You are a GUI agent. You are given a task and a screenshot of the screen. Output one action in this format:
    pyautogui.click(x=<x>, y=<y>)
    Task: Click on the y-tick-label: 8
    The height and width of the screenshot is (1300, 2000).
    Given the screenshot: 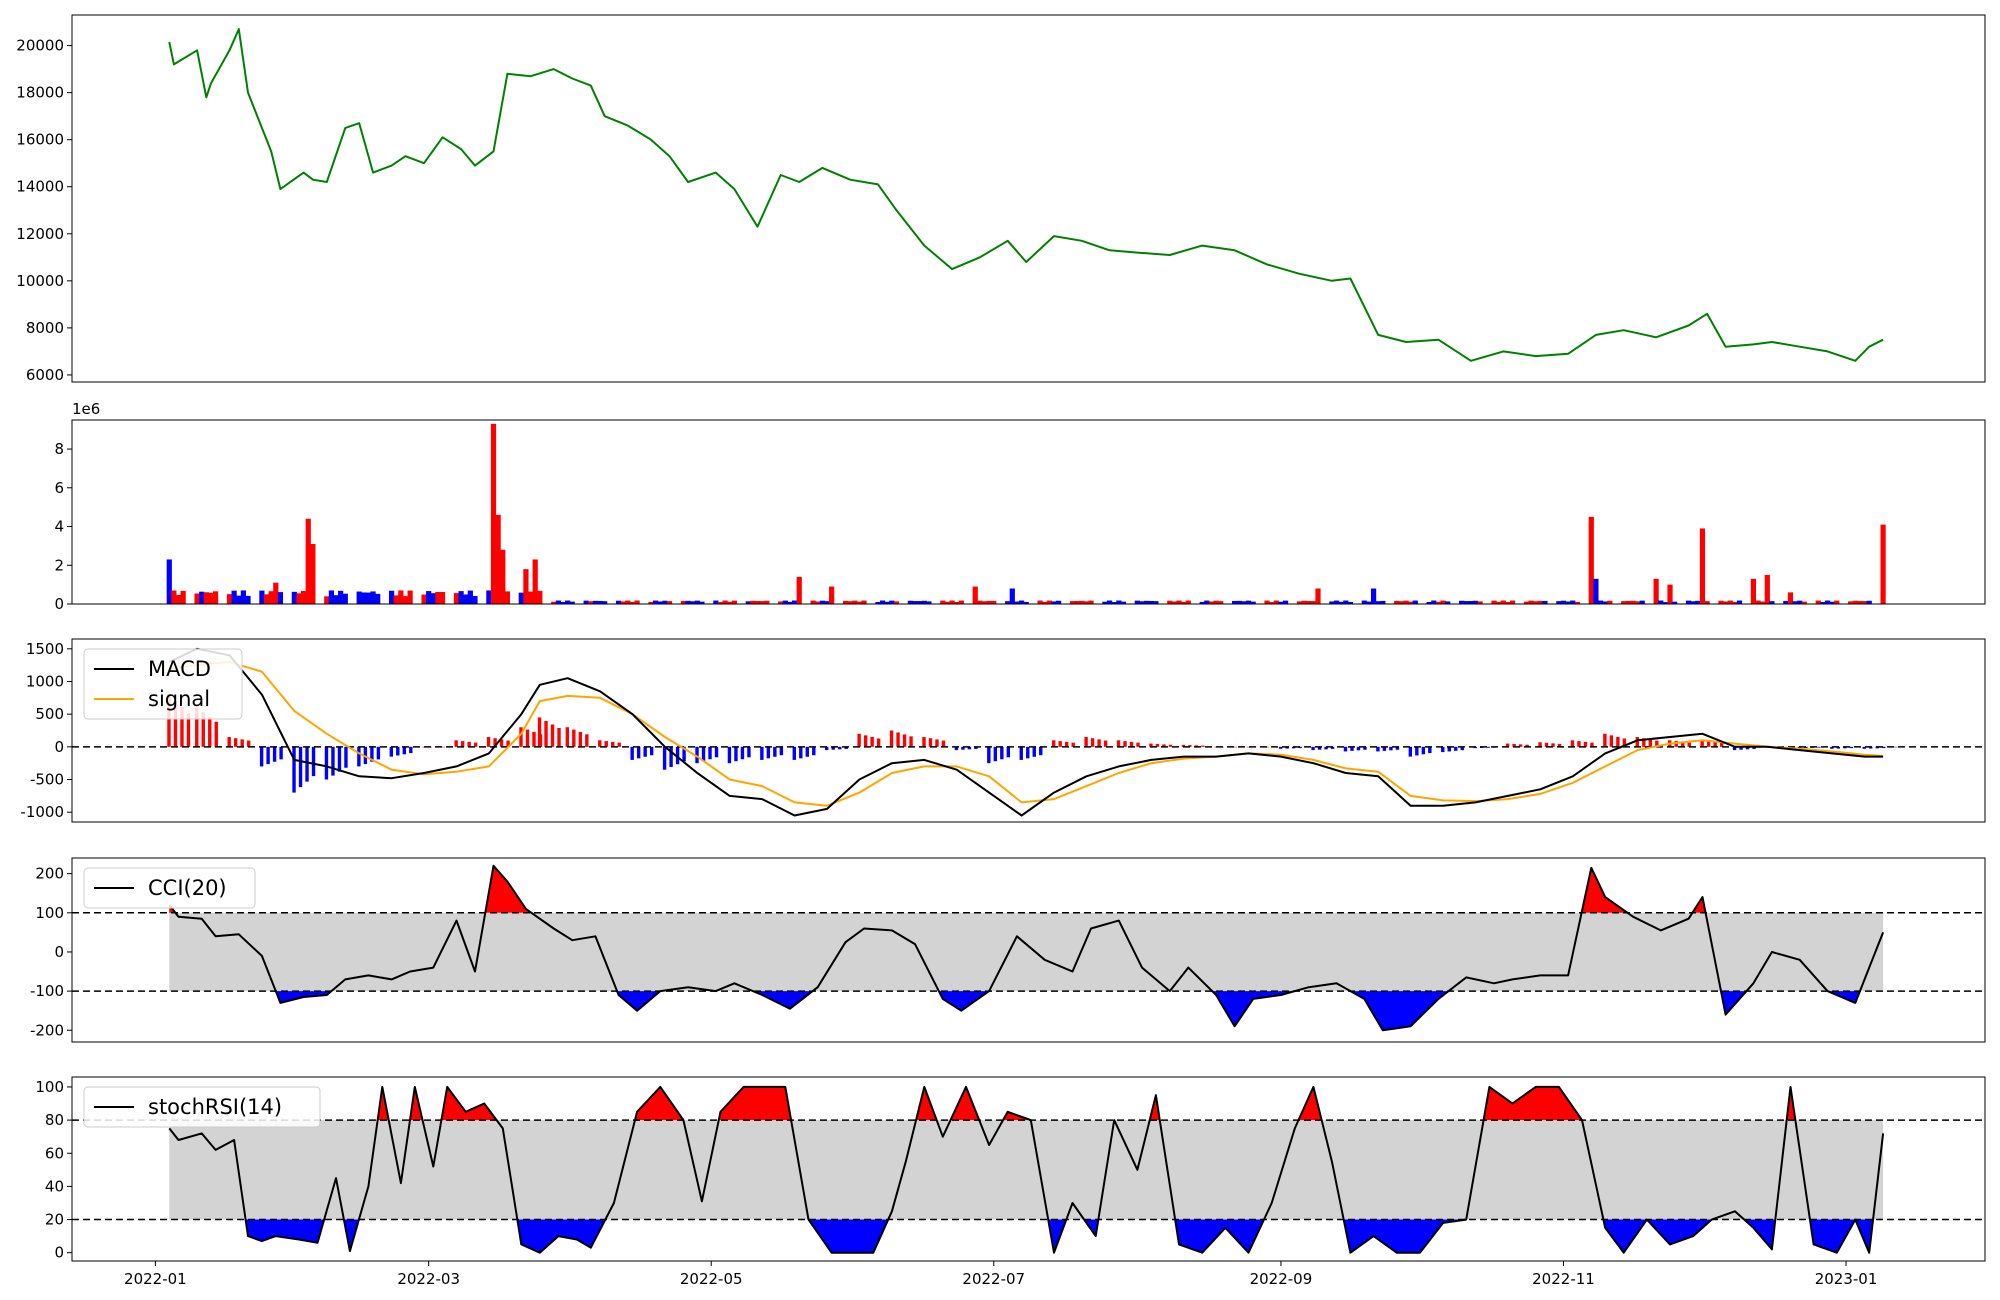 What is the action you would take?
    pyautogui.click(x=59, y=449)
    